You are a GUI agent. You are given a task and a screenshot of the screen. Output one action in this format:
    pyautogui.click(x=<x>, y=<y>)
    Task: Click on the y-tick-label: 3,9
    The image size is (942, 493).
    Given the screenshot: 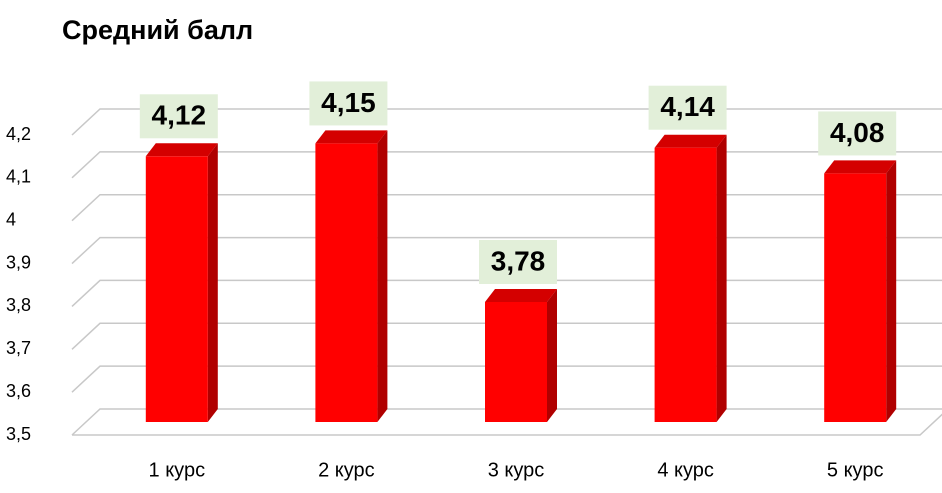 What is the action you would take?
    pyautogui.click(x=18, y=262)
    